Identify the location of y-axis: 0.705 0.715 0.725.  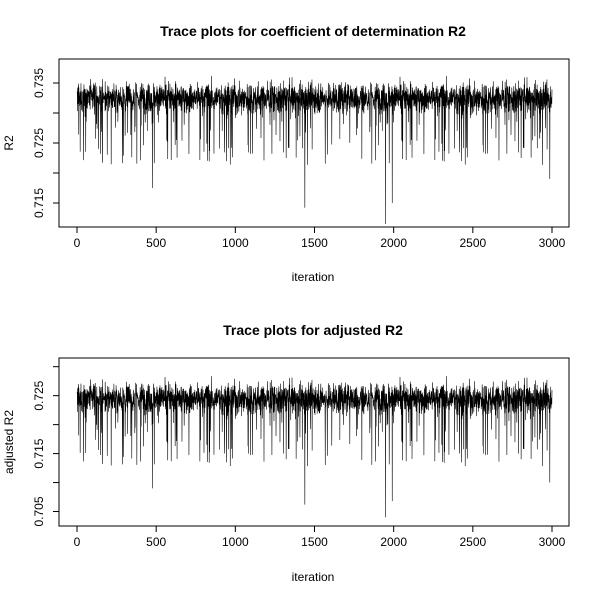
(46, 446).